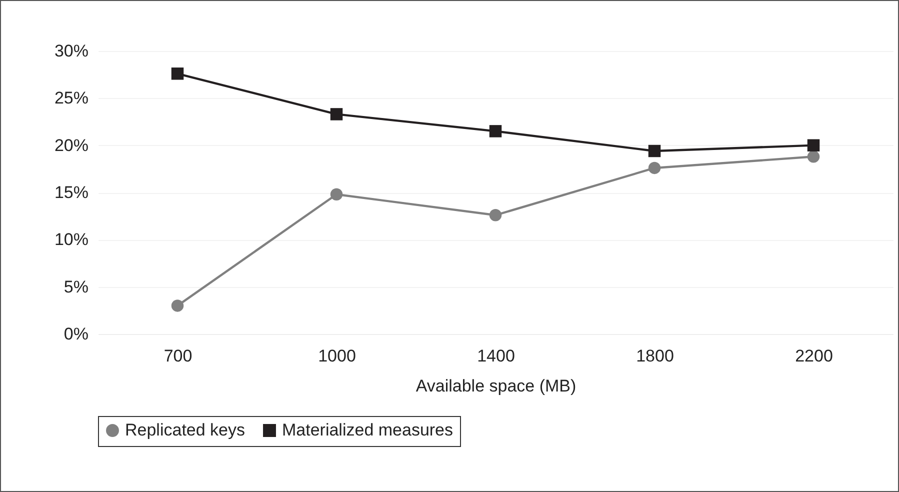 The height and width of the screenshot is (492, 899). Describe the element at coordinates (185, 430) in the screenshot. I see `legend-label: Replicated keys` at that location.